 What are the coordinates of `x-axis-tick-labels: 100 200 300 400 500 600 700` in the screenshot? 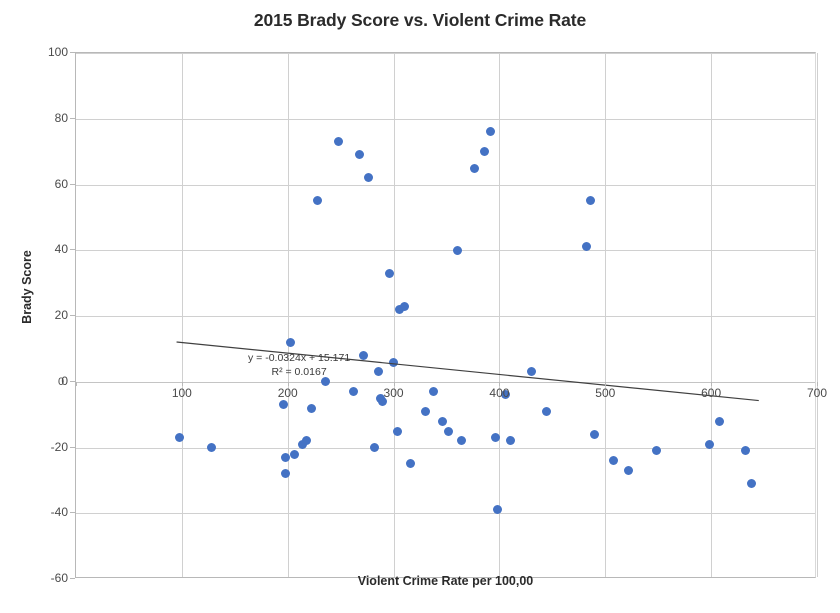 It's located at (451, 392).